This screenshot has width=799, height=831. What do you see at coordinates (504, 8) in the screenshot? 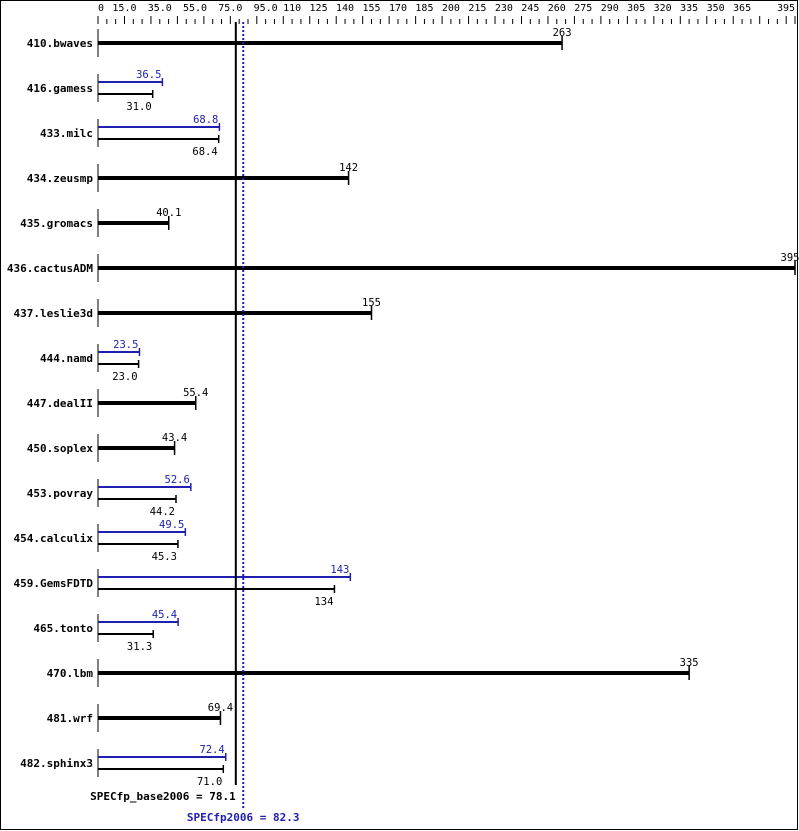
I see `tick-label: 230` at bounding box center [504, 8].